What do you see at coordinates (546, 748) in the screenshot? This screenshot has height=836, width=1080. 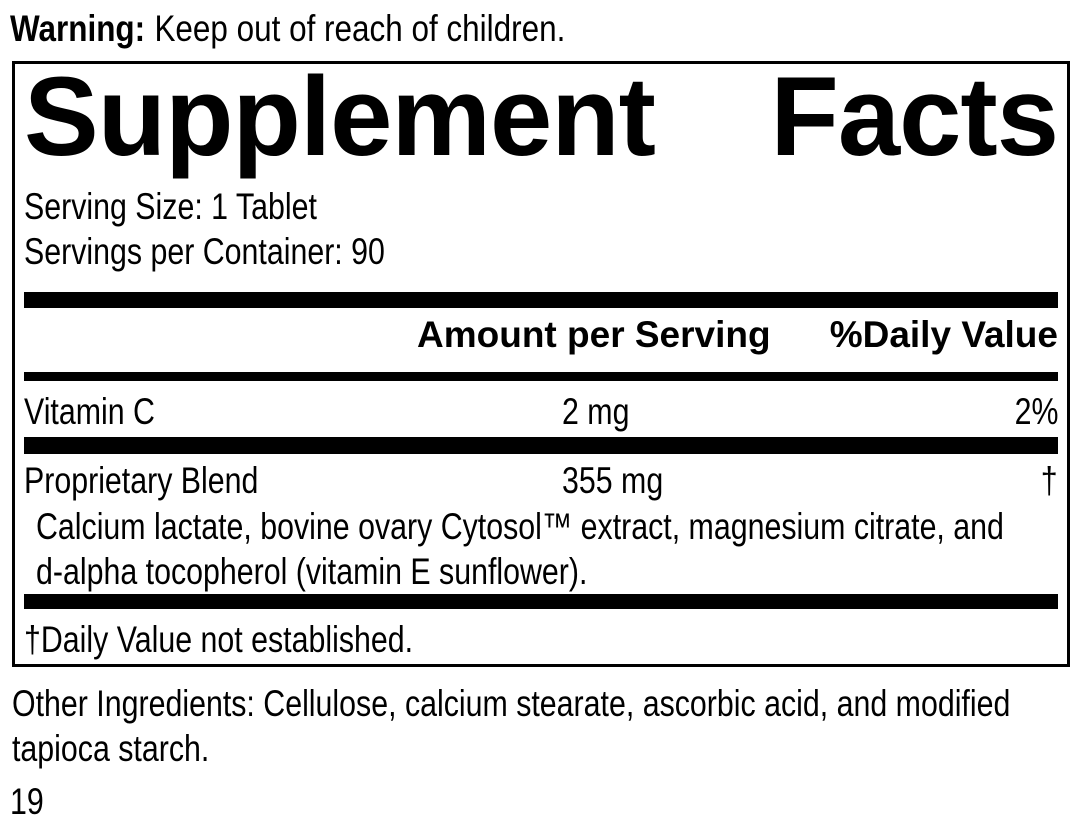 I see `other-ingredients-line: tapioca starch.` at bounding box center [546, 748].